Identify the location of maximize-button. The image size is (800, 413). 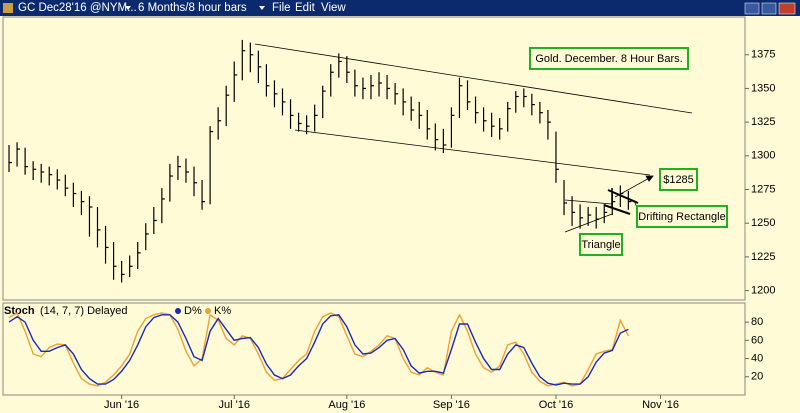
(769, 8).